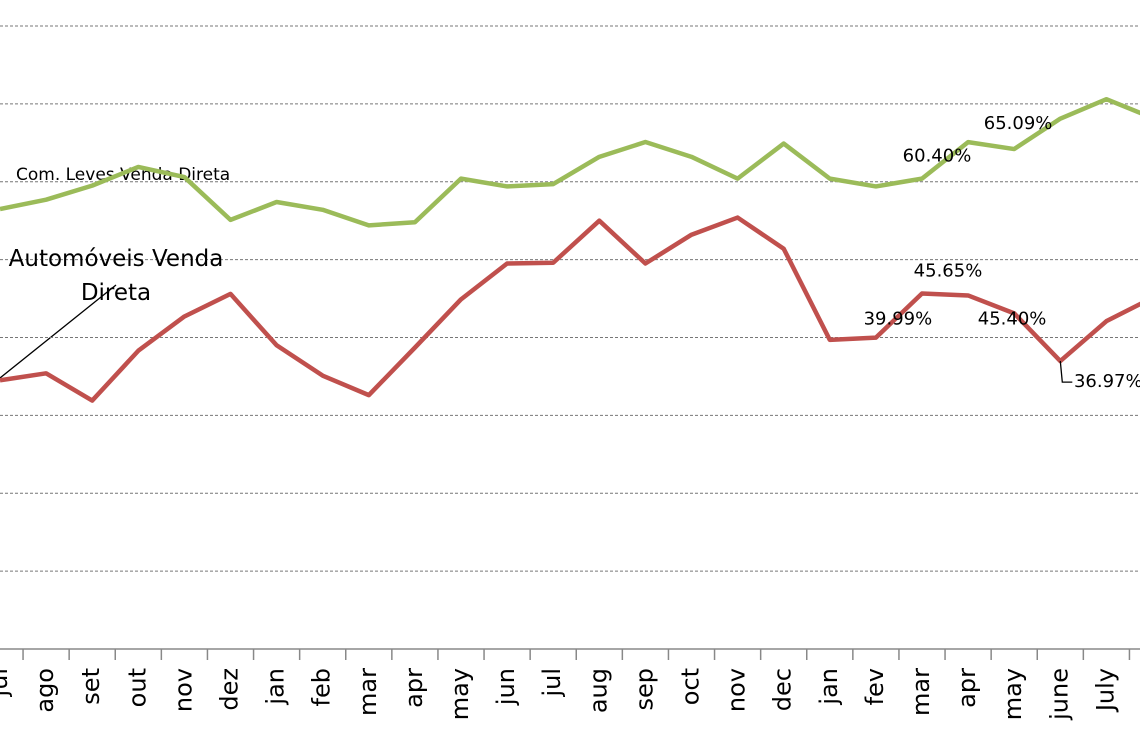  What do you see at coordinates (137, 687) in the screenshot?
I see `x-tick-label: out` at bounding box center [137, 687].